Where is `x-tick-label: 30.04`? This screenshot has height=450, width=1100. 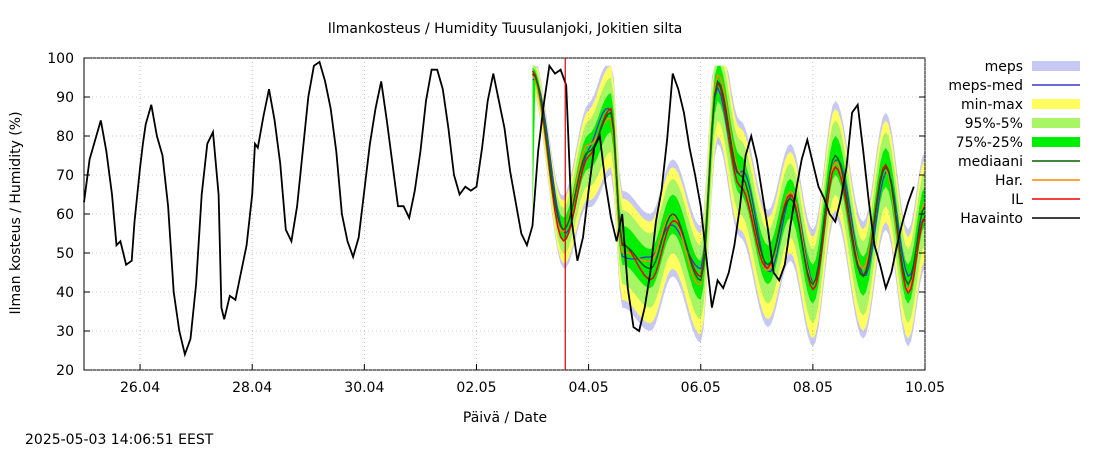 x-tick-label: 30.04 is located at coordinates (364, 388).